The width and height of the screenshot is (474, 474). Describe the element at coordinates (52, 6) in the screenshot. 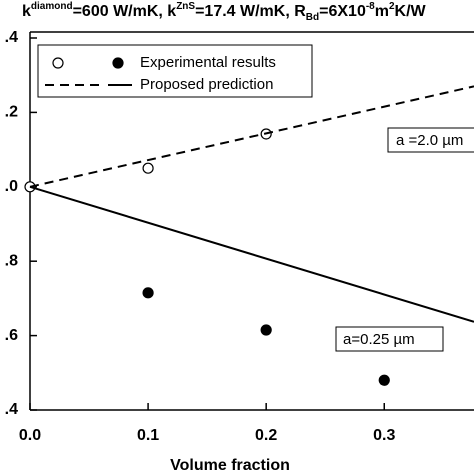

I see `title-part: diamond` at that location.